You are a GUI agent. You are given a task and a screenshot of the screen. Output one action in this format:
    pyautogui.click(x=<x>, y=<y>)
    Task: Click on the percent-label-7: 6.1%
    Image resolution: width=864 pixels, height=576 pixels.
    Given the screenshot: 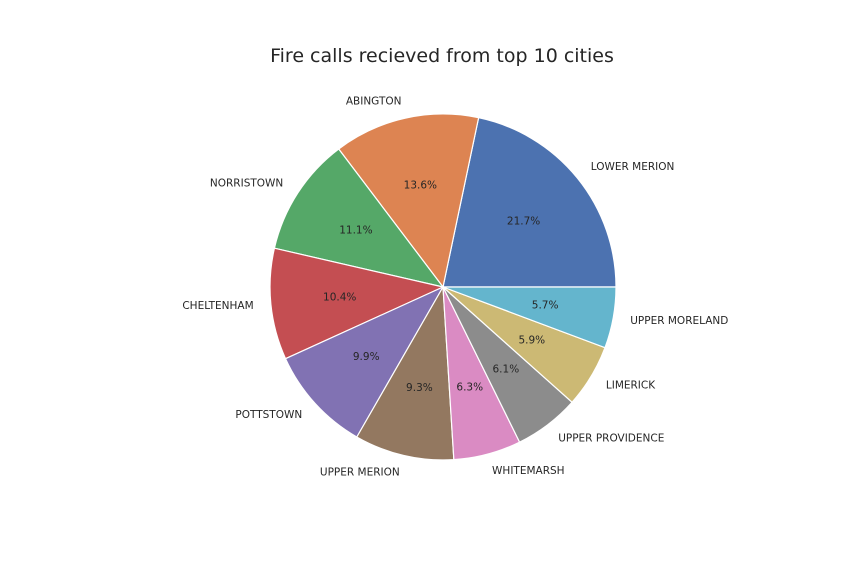 What is the action you would take?
    pyautogui.click(x=506, y=370)
    